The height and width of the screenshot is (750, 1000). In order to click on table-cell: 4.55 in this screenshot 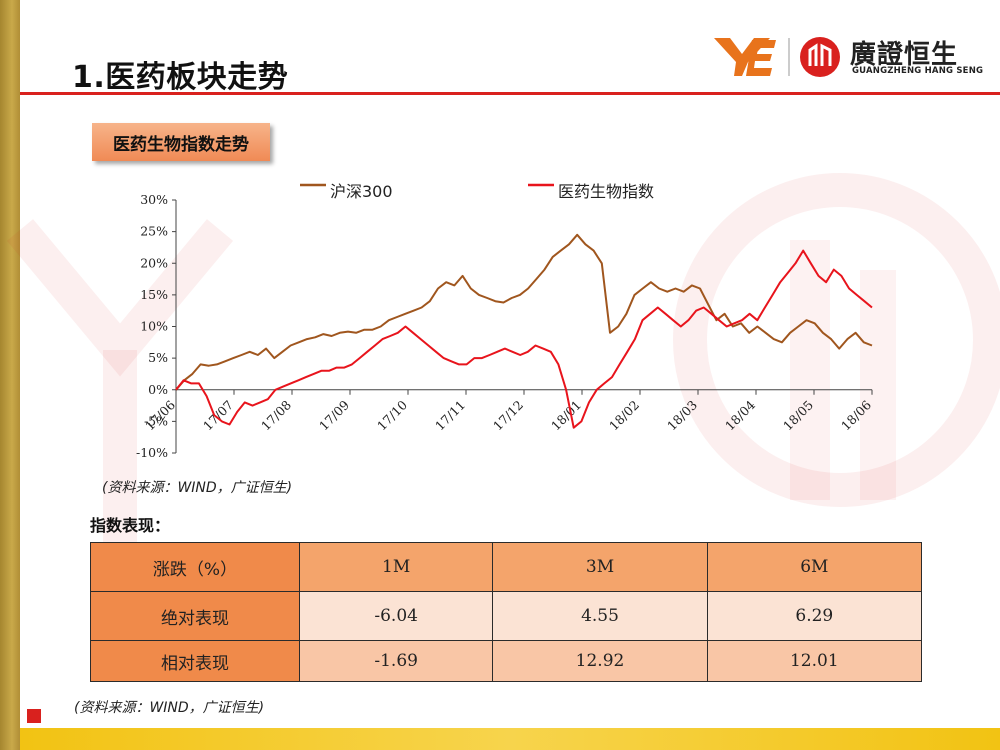, I will do `click(600, 616)`.